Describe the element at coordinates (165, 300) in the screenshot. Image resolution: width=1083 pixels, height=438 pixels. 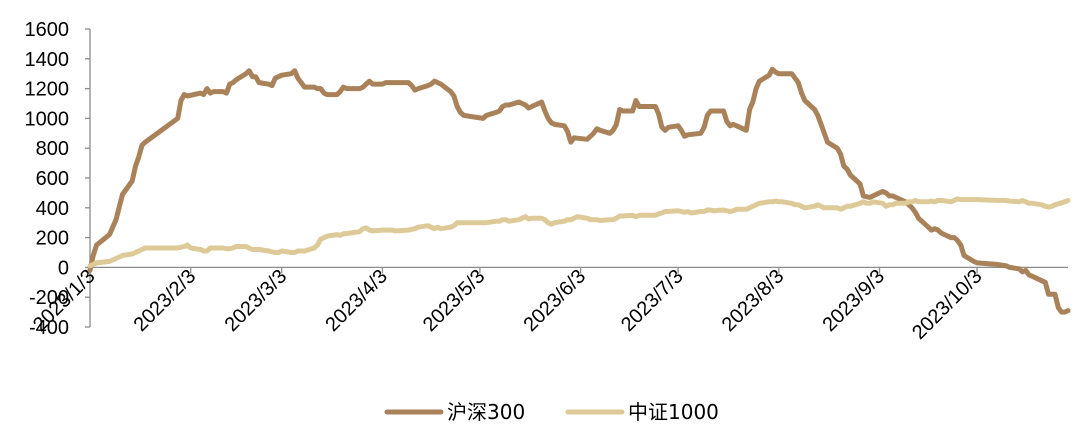
I see `x-tick-label: 2023/2/3` at that location.